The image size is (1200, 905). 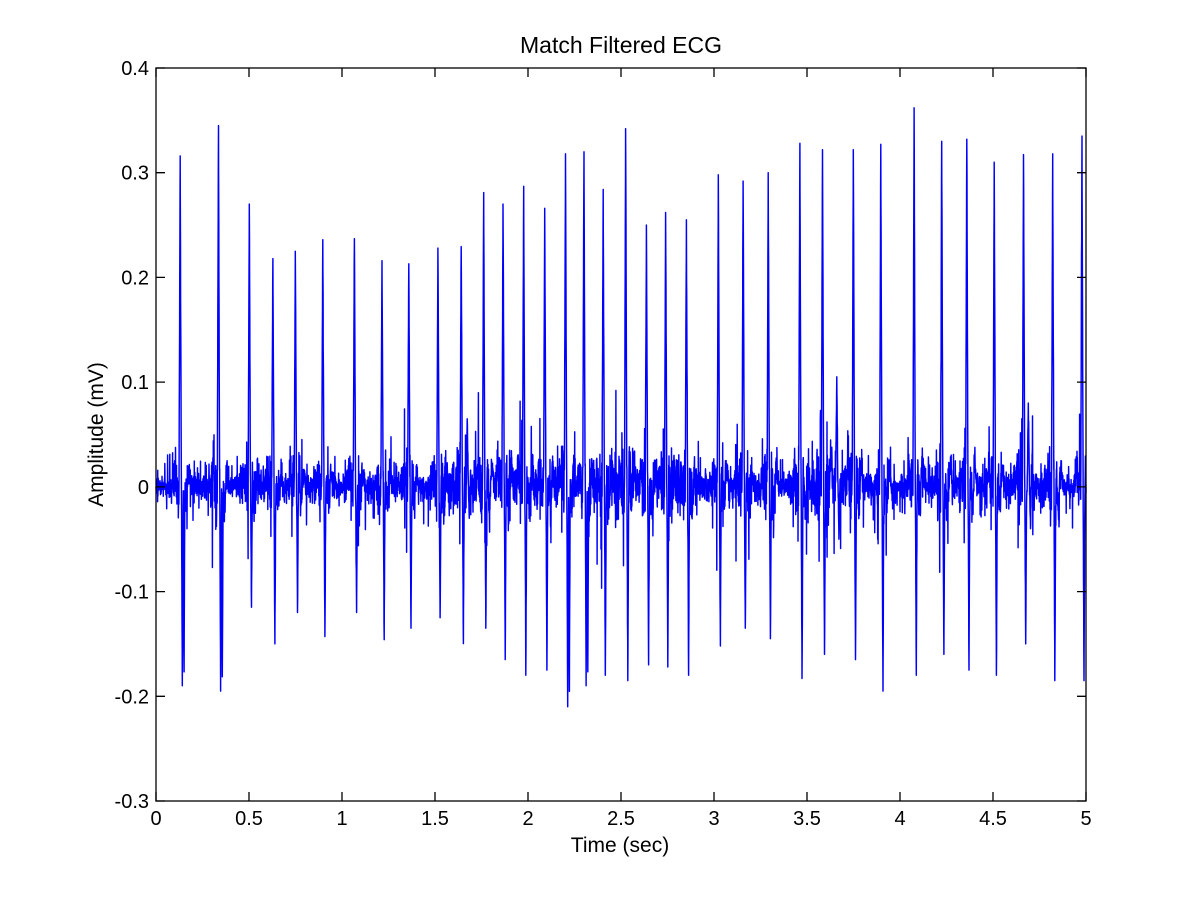 What do you see at coordinates (132, 593) in the screenshot?
I see `svg-text: -0.1` at bounding box center [132, 593].